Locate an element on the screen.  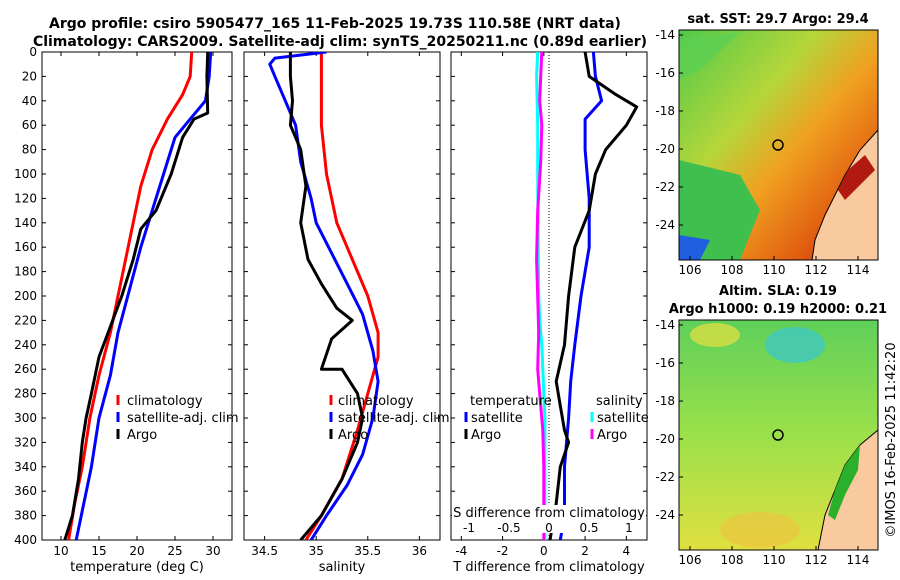
salinity-legend-climatology: climatology is located at coordinates (376, 401).